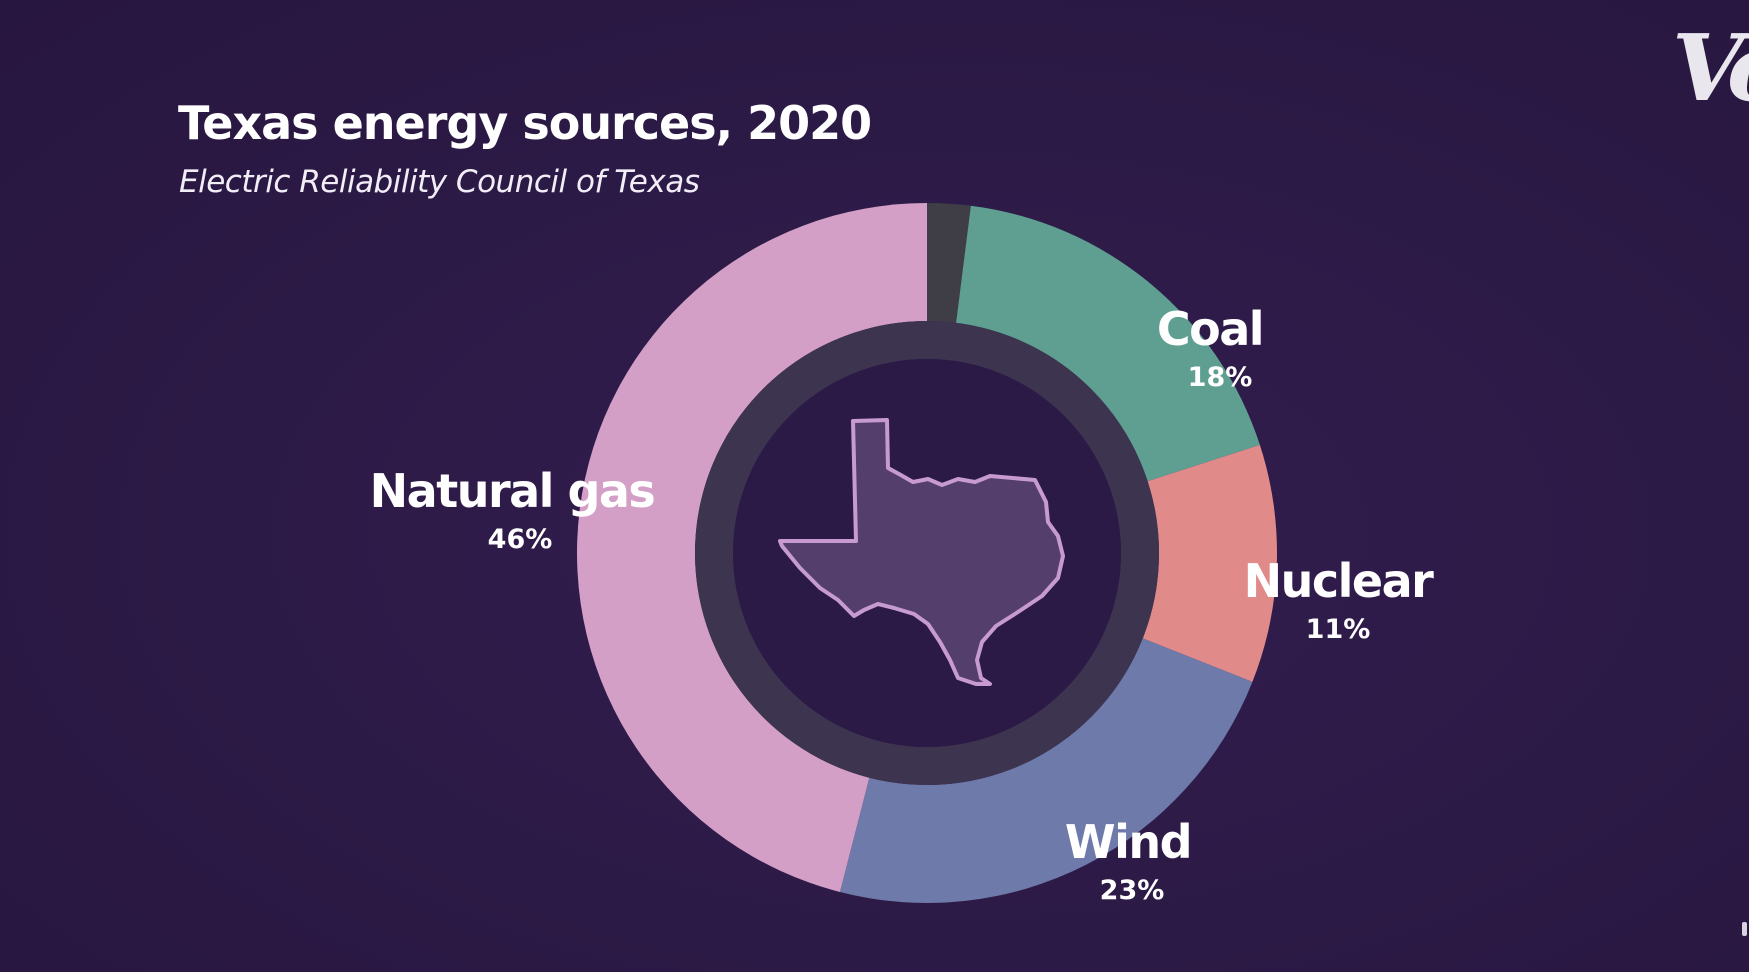 Image resolution: width=1749 pixels, height=972 pixels. I want to click on chart-subtitle: Electric Reliability Council of Texas, so click(439, 182).